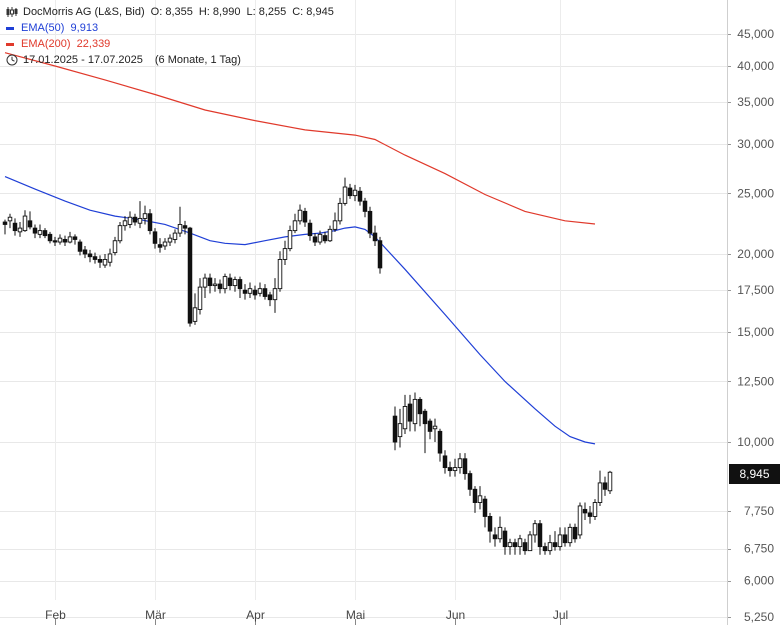  What do you see at coordinates (55, 615) in the screenshot?
I see `x-tick-label: Feb` at bounding box center [55, 615].